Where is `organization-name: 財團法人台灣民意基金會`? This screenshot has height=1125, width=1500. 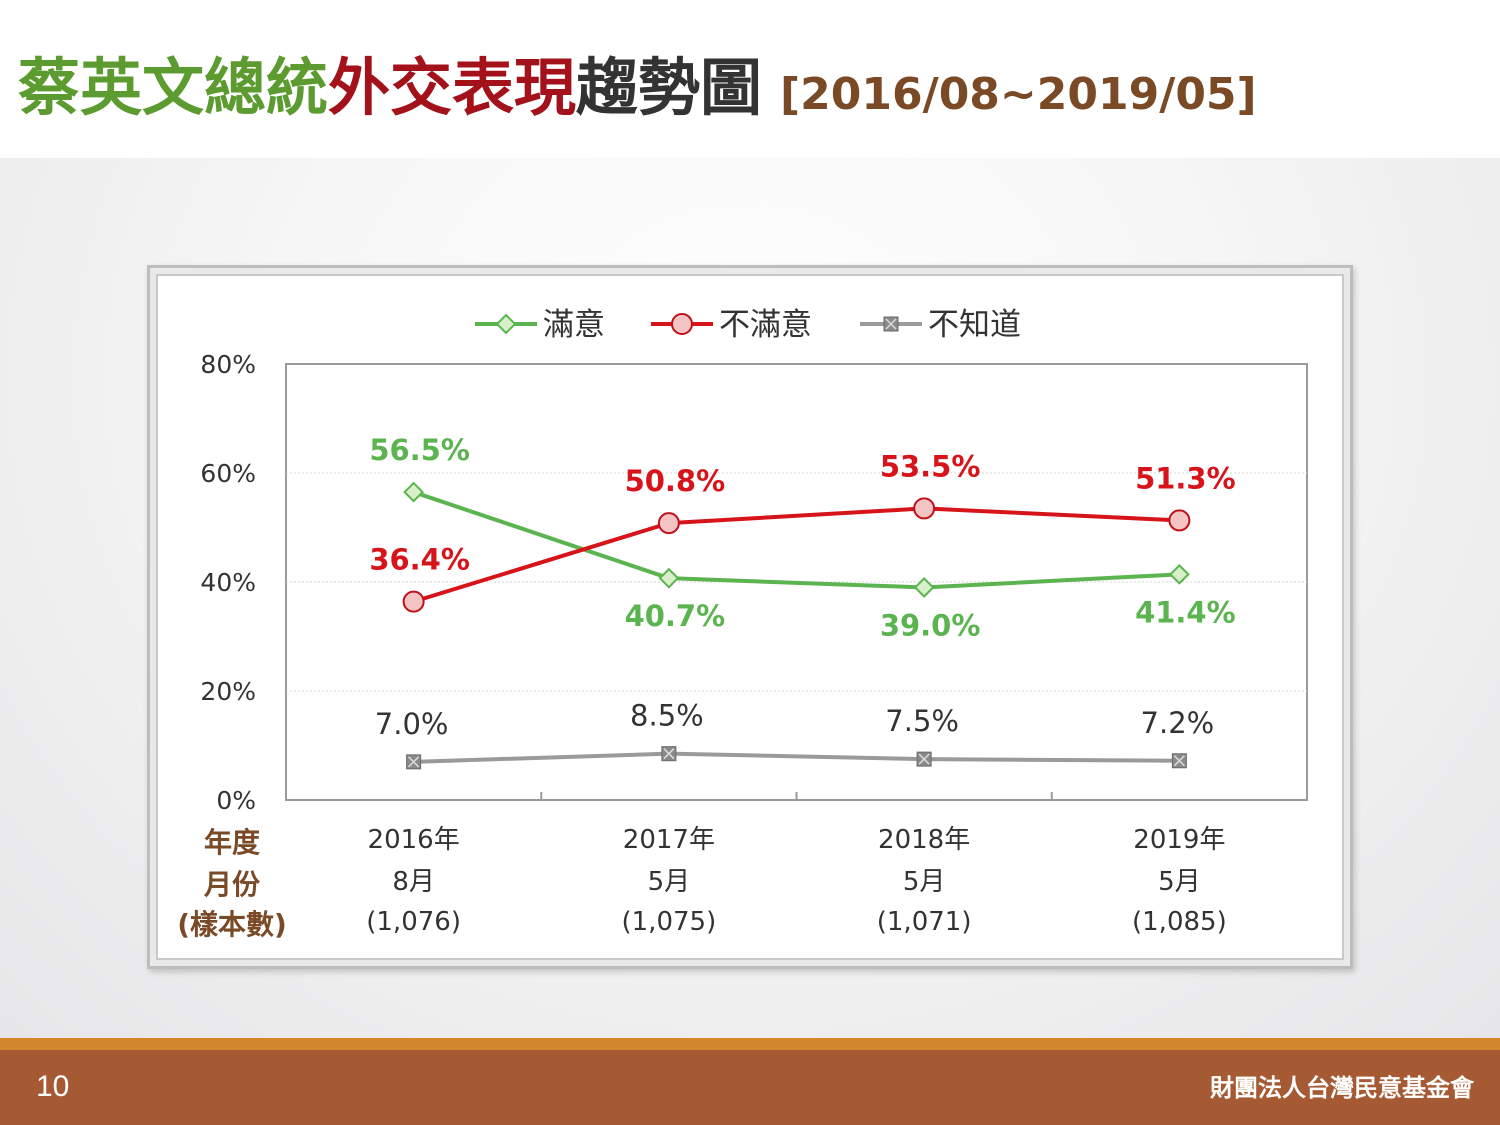 organization-name: 財團法人台灣民意基金會 is located at coordinates (1342, 1088).